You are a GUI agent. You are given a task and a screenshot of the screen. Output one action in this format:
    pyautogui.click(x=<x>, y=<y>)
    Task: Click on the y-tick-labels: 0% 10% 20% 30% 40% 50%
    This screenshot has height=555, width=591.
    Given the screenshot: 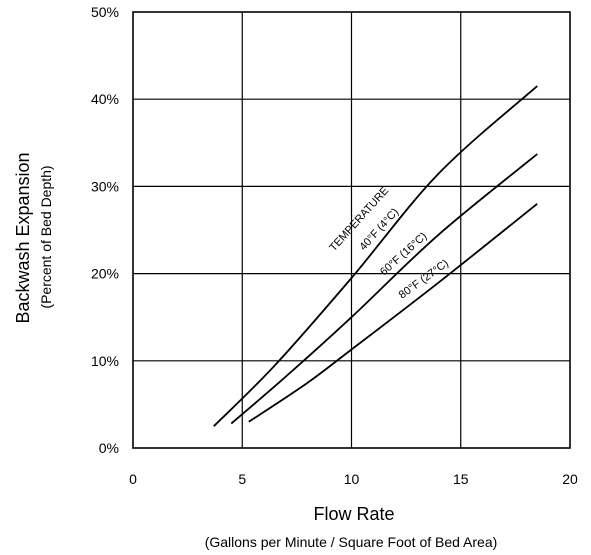 What is the action you would take?
    pyautogui.click(x=105, y=230)
    